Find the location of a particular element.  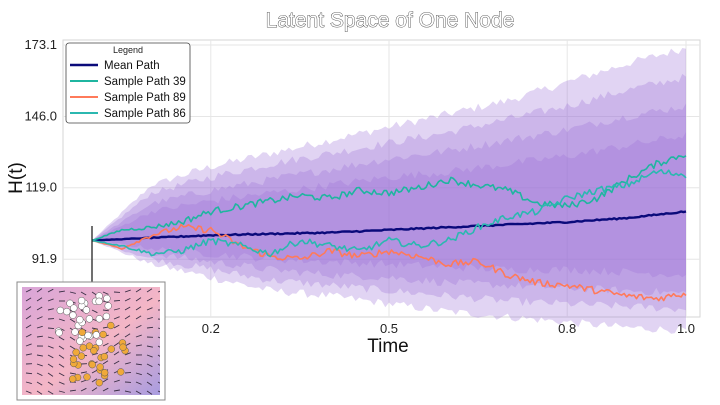

x-tick-labels: 0.2 0.5 0.8 1.0 is located at coordinates (448, 328).